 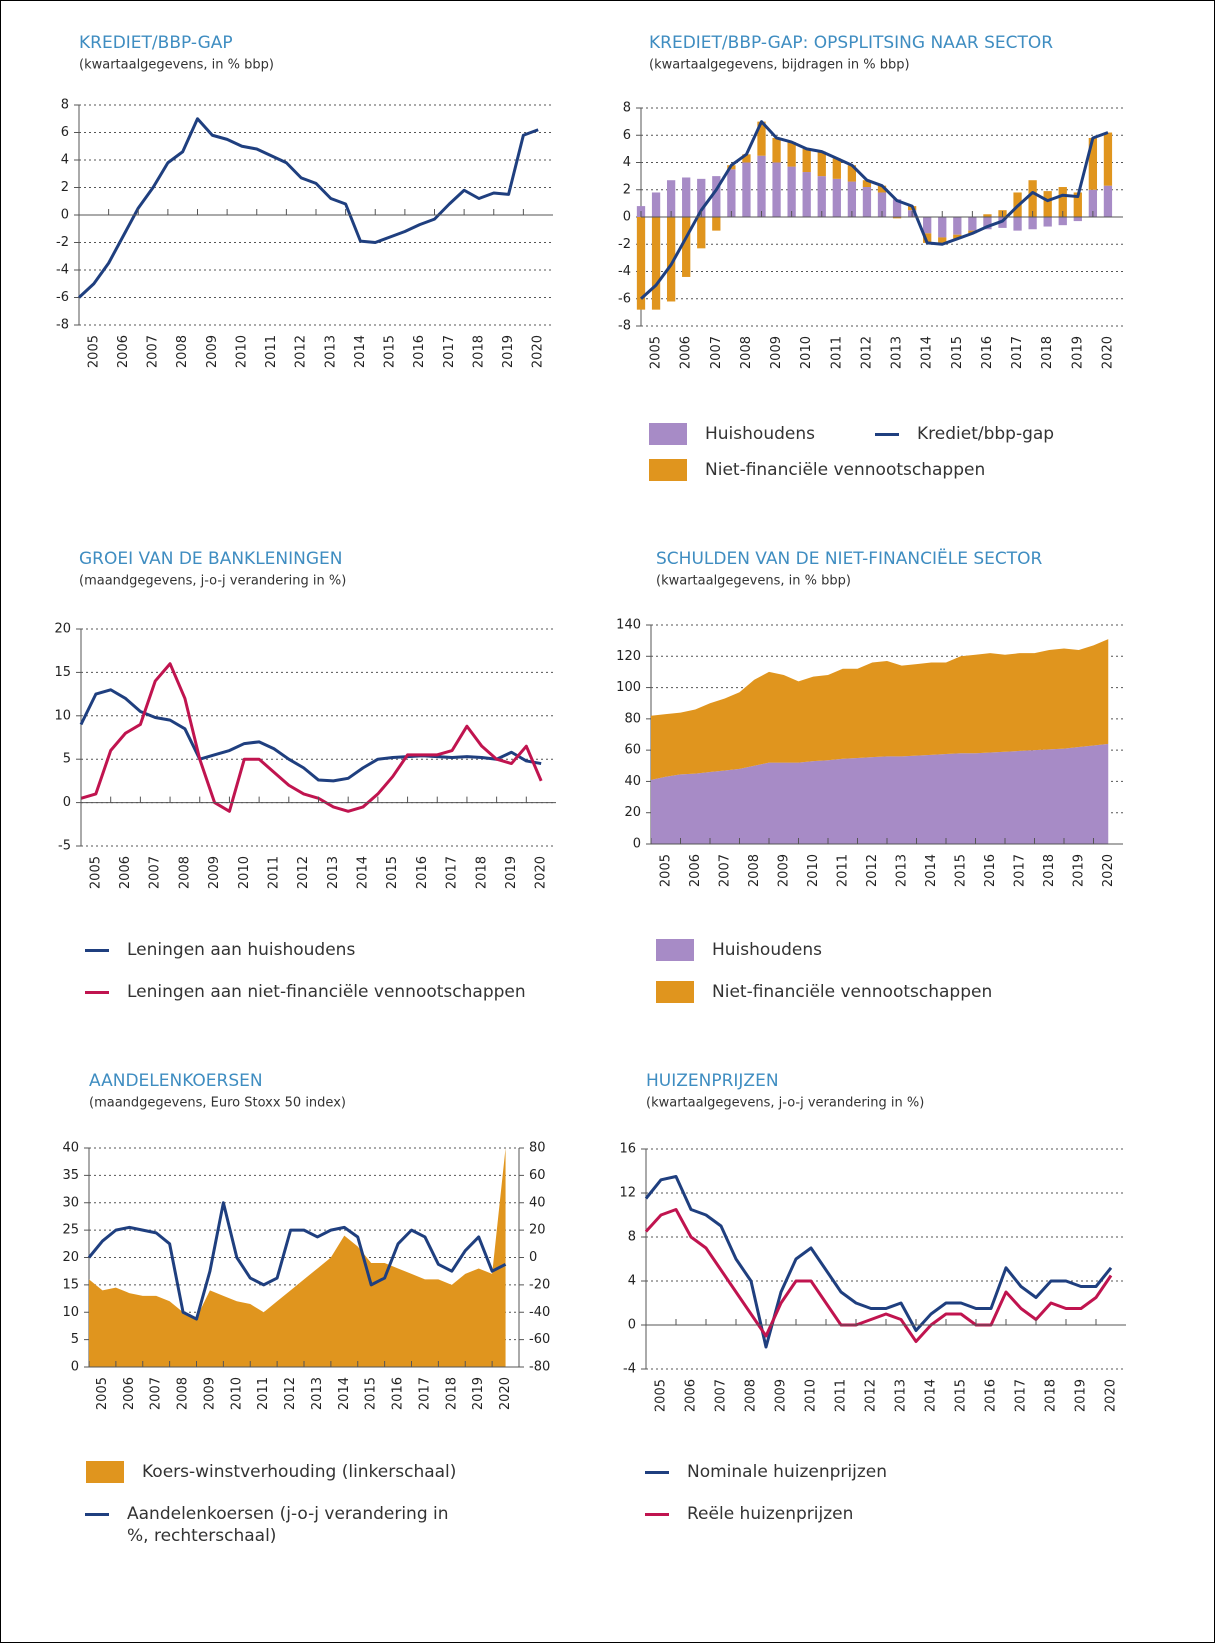 I want to click on x-tick-label: 2009, so click(x=214, y=872).